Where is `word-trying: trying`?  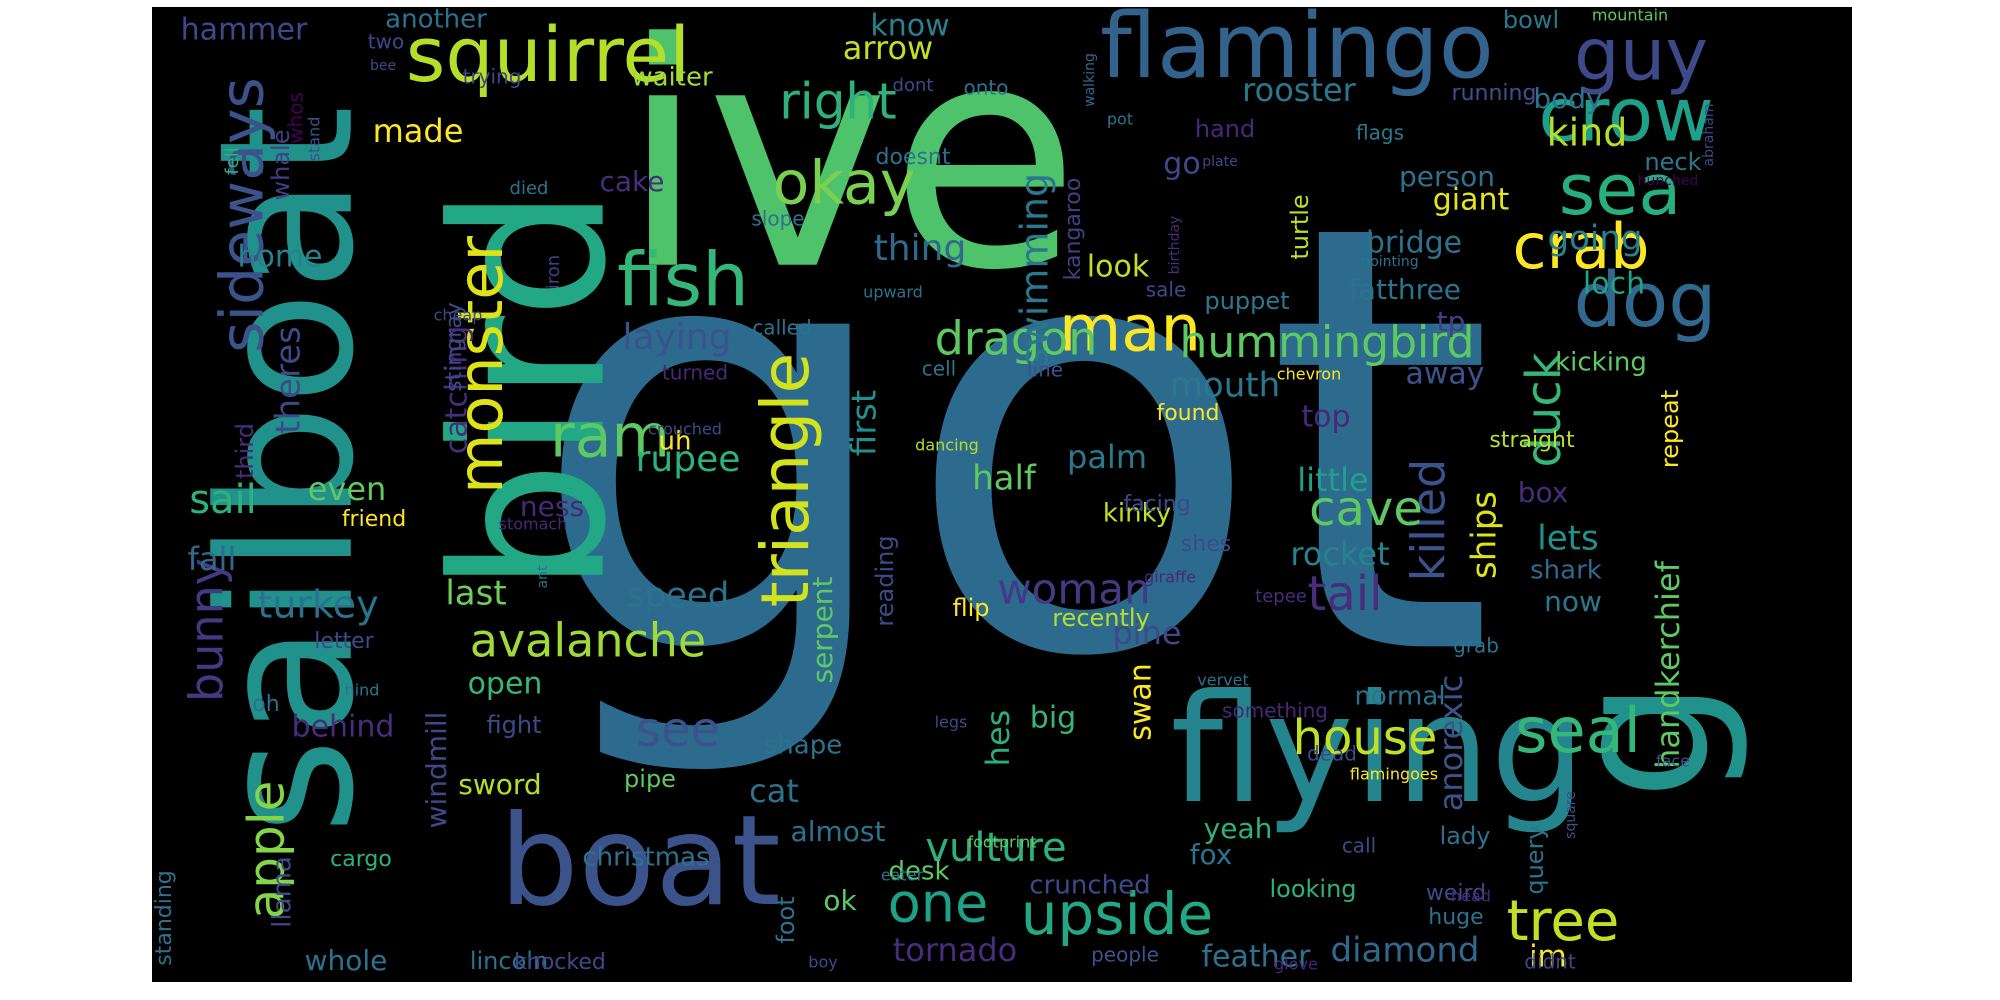
word-trying: trying is located at coordinates (492, 77).